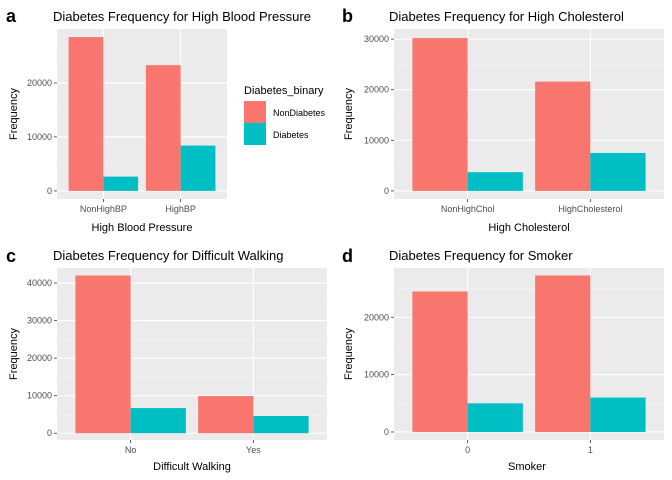 The image size is (672, 480). I want to click on legend-label: NonDiabetes, so click(299, 113).